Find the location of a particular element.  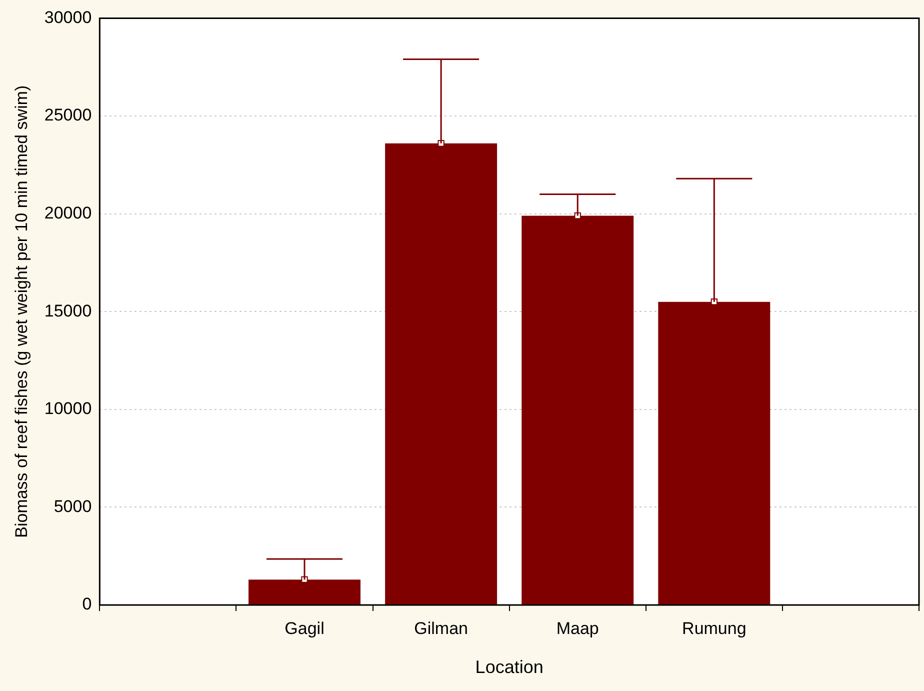

y-tick-label: 25000 is located at coordinates (68, 115).